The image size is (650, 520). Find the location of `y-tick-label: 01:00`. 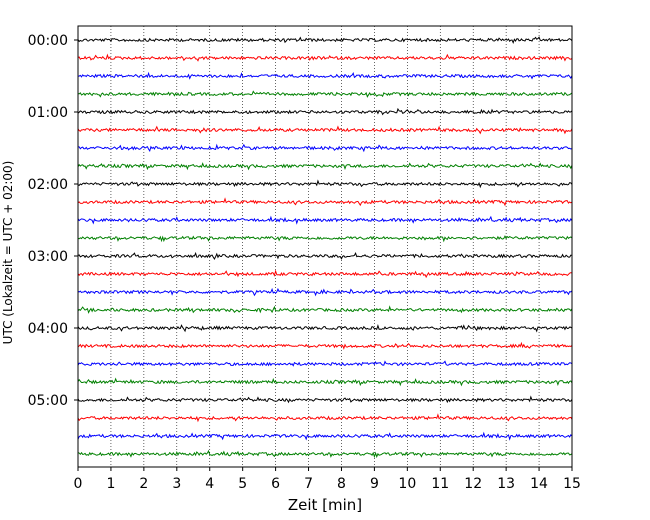

y-tick-label: 01:00 is located at coordinates (48, 113).